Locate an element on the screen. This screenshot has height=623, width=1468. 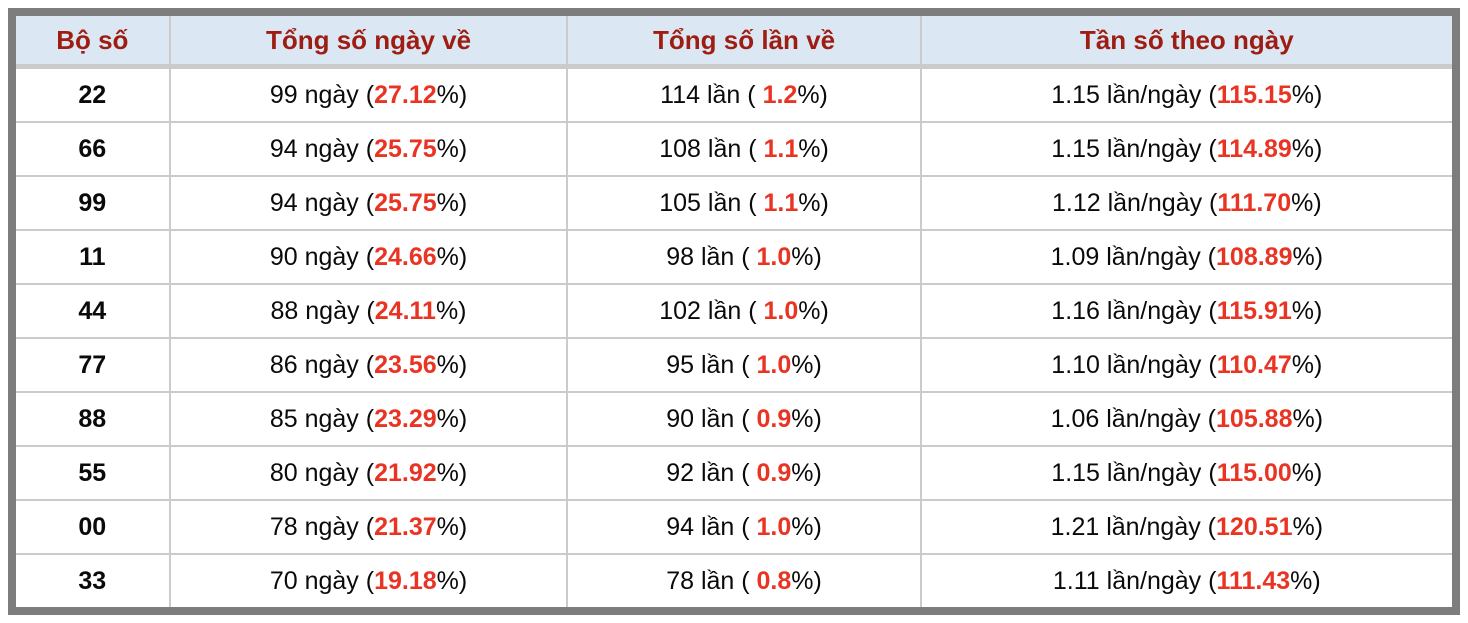
frequency-cell: 1.10 lần/ngày (110.47%) is located at coordinates (1186, 365).